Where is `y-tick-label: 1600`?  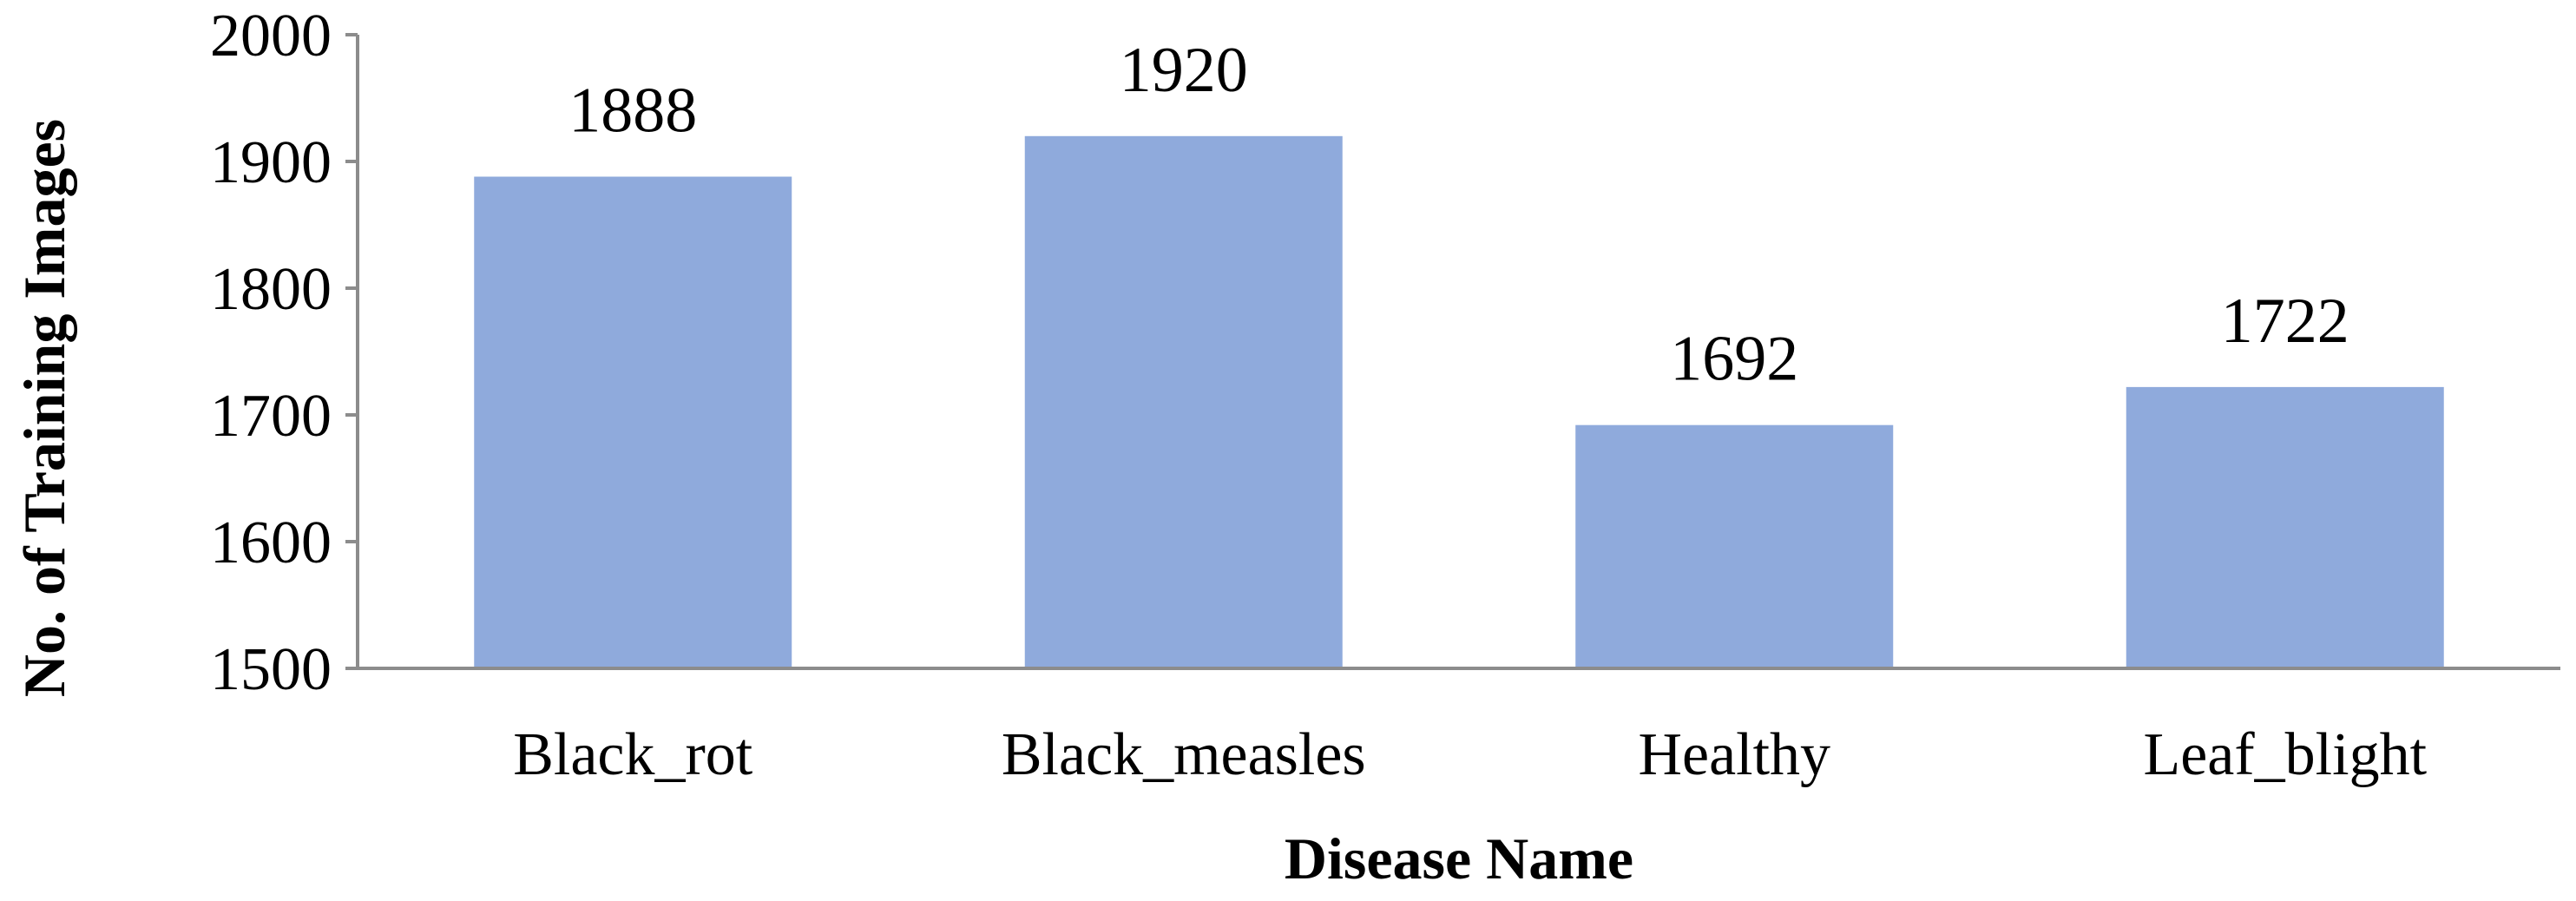
y-tick-label: 1600 is located at coordinates (271, 543).